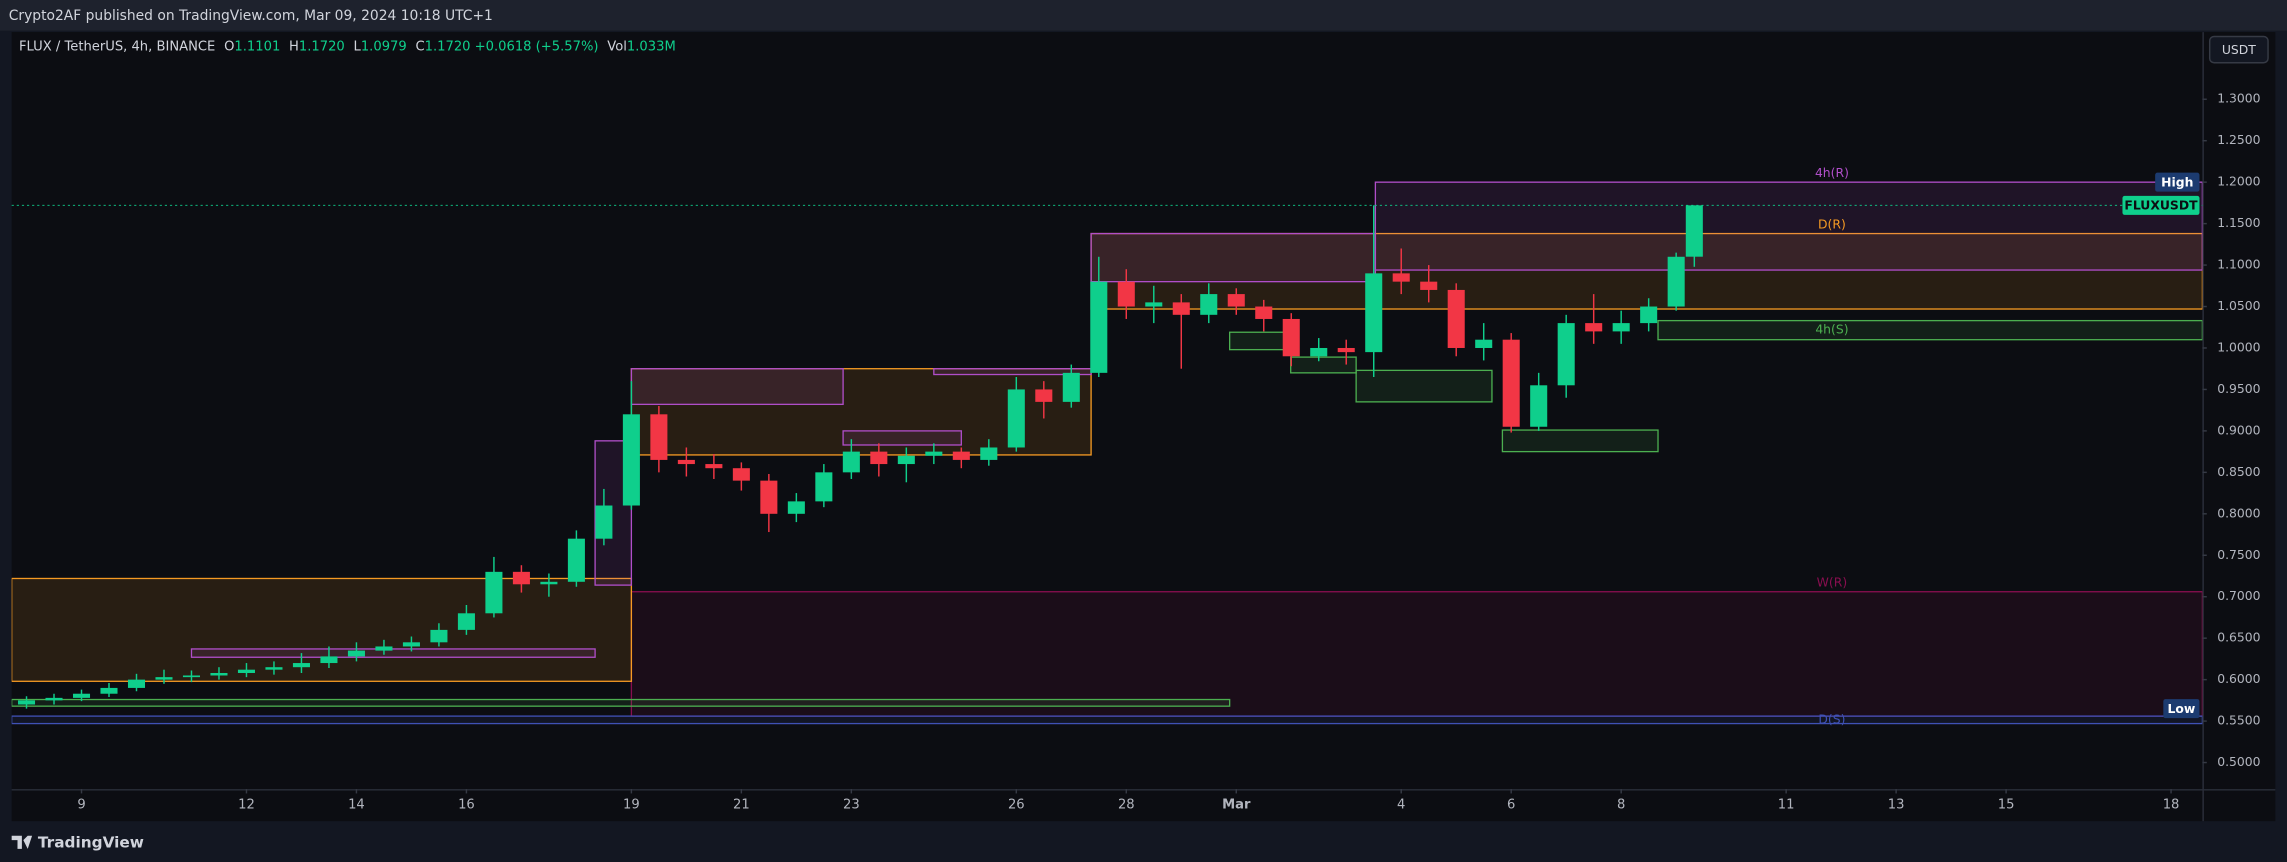  Describe the element at coordinates (2238, 761) in the screenshot. I see `y-tick-label: 0.5000` at that location.